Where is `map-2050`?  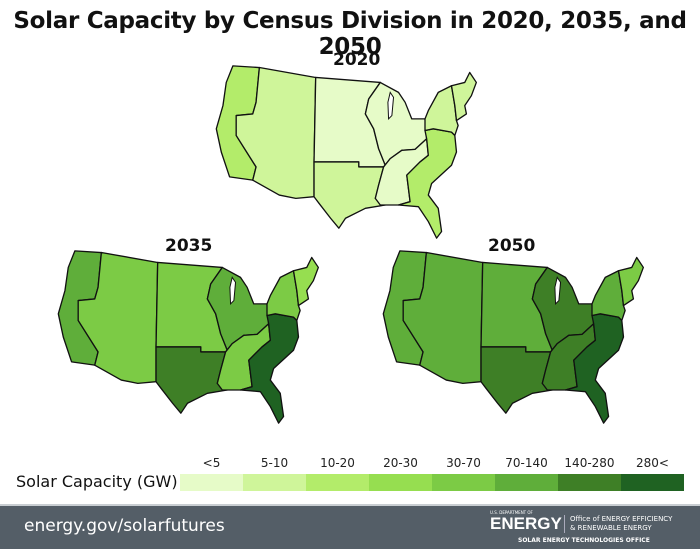 map-2050 is located at coordinates (512, 337).